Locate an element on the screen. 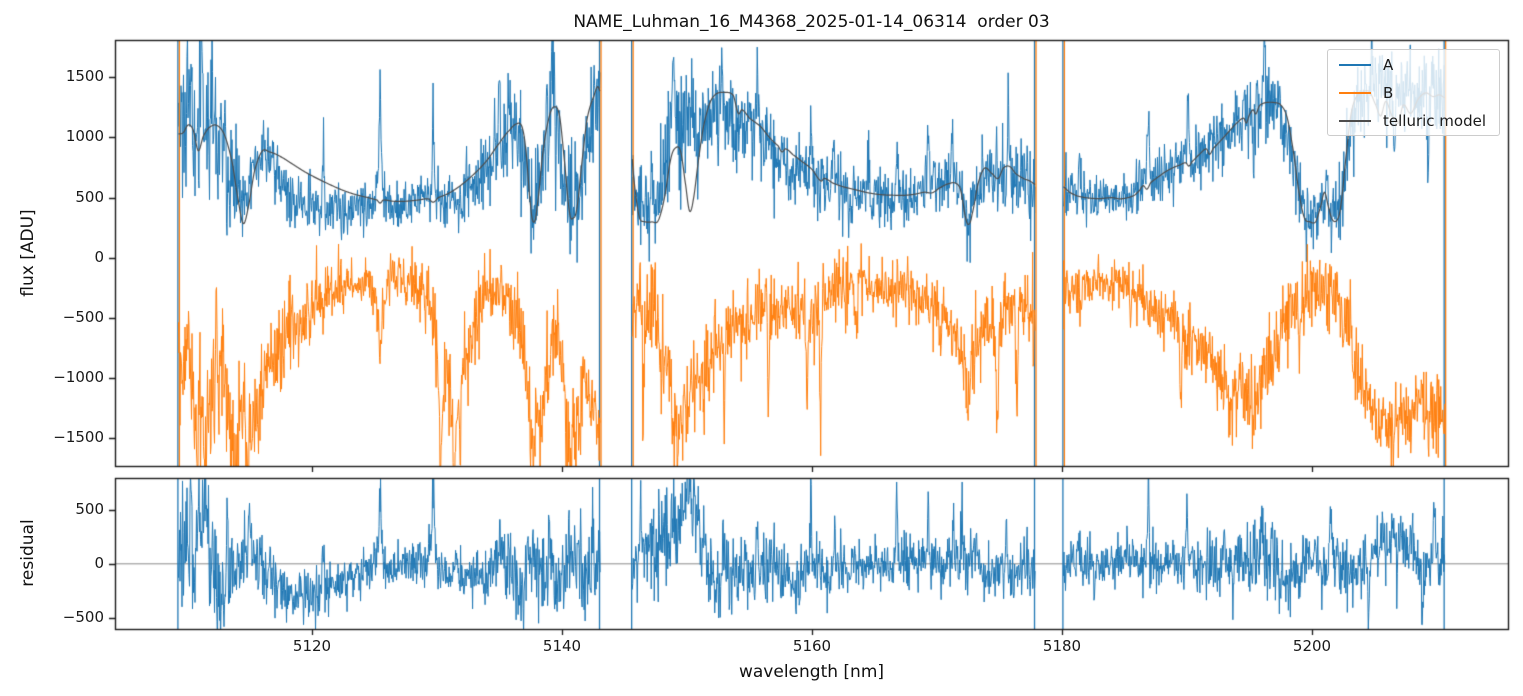  x-tick-label: 5180 is located at coordinates (1062, 646).